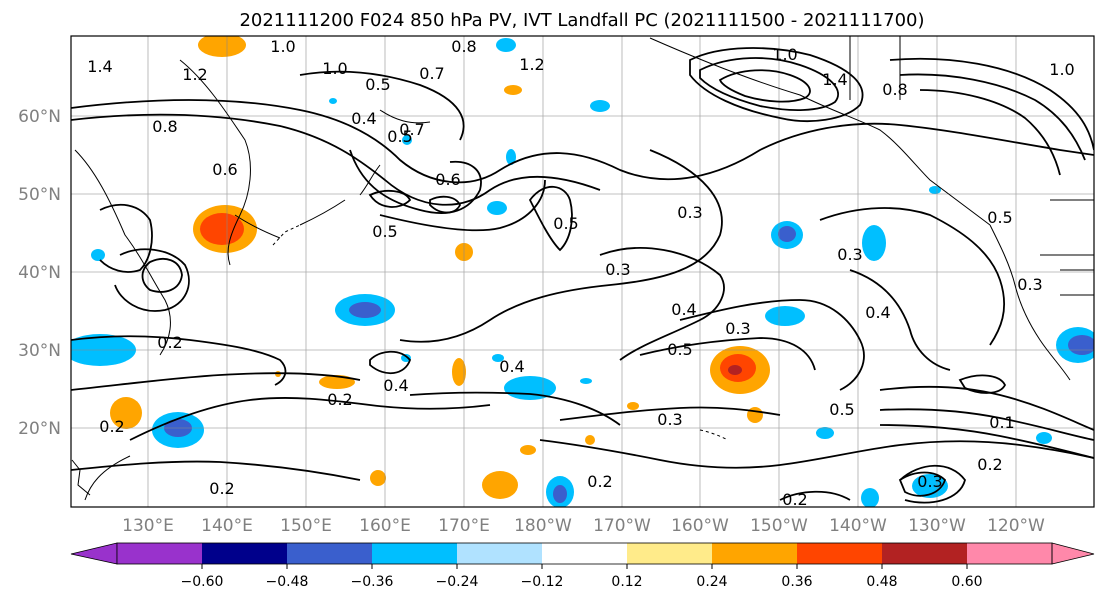  What do you see at coordinates (622, 526) in the screenshot?
I see `lon-label: 170°W` at bounding box center [622, 526].